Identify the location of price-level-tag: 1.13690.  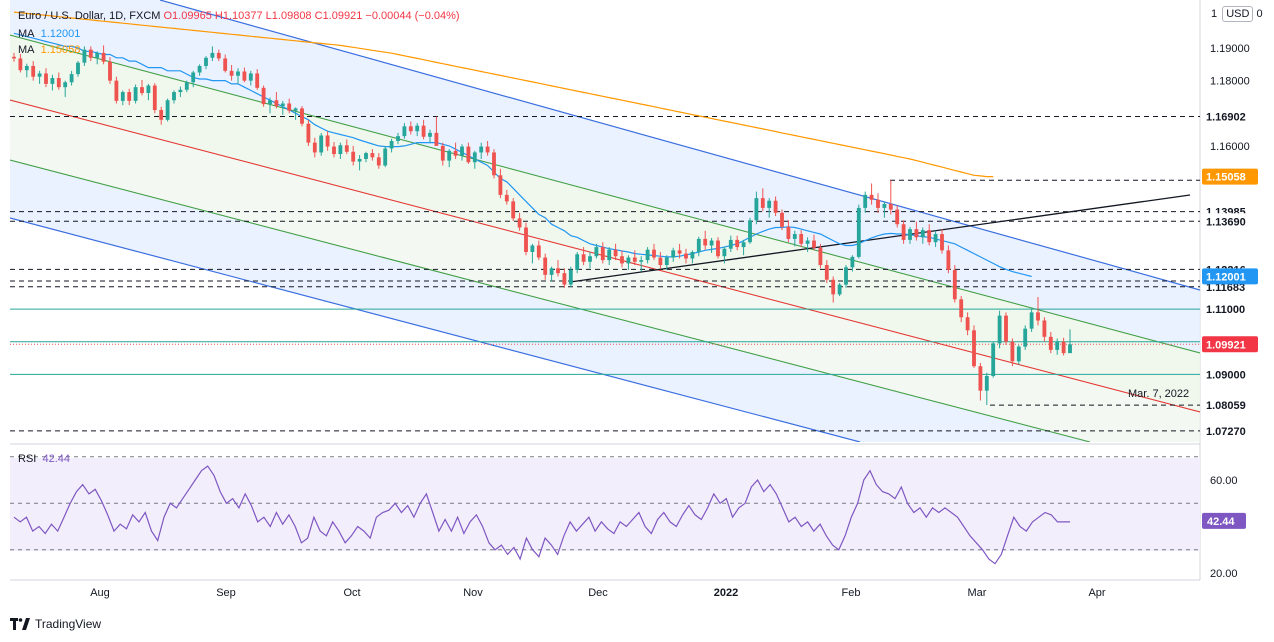
(1230, 221).